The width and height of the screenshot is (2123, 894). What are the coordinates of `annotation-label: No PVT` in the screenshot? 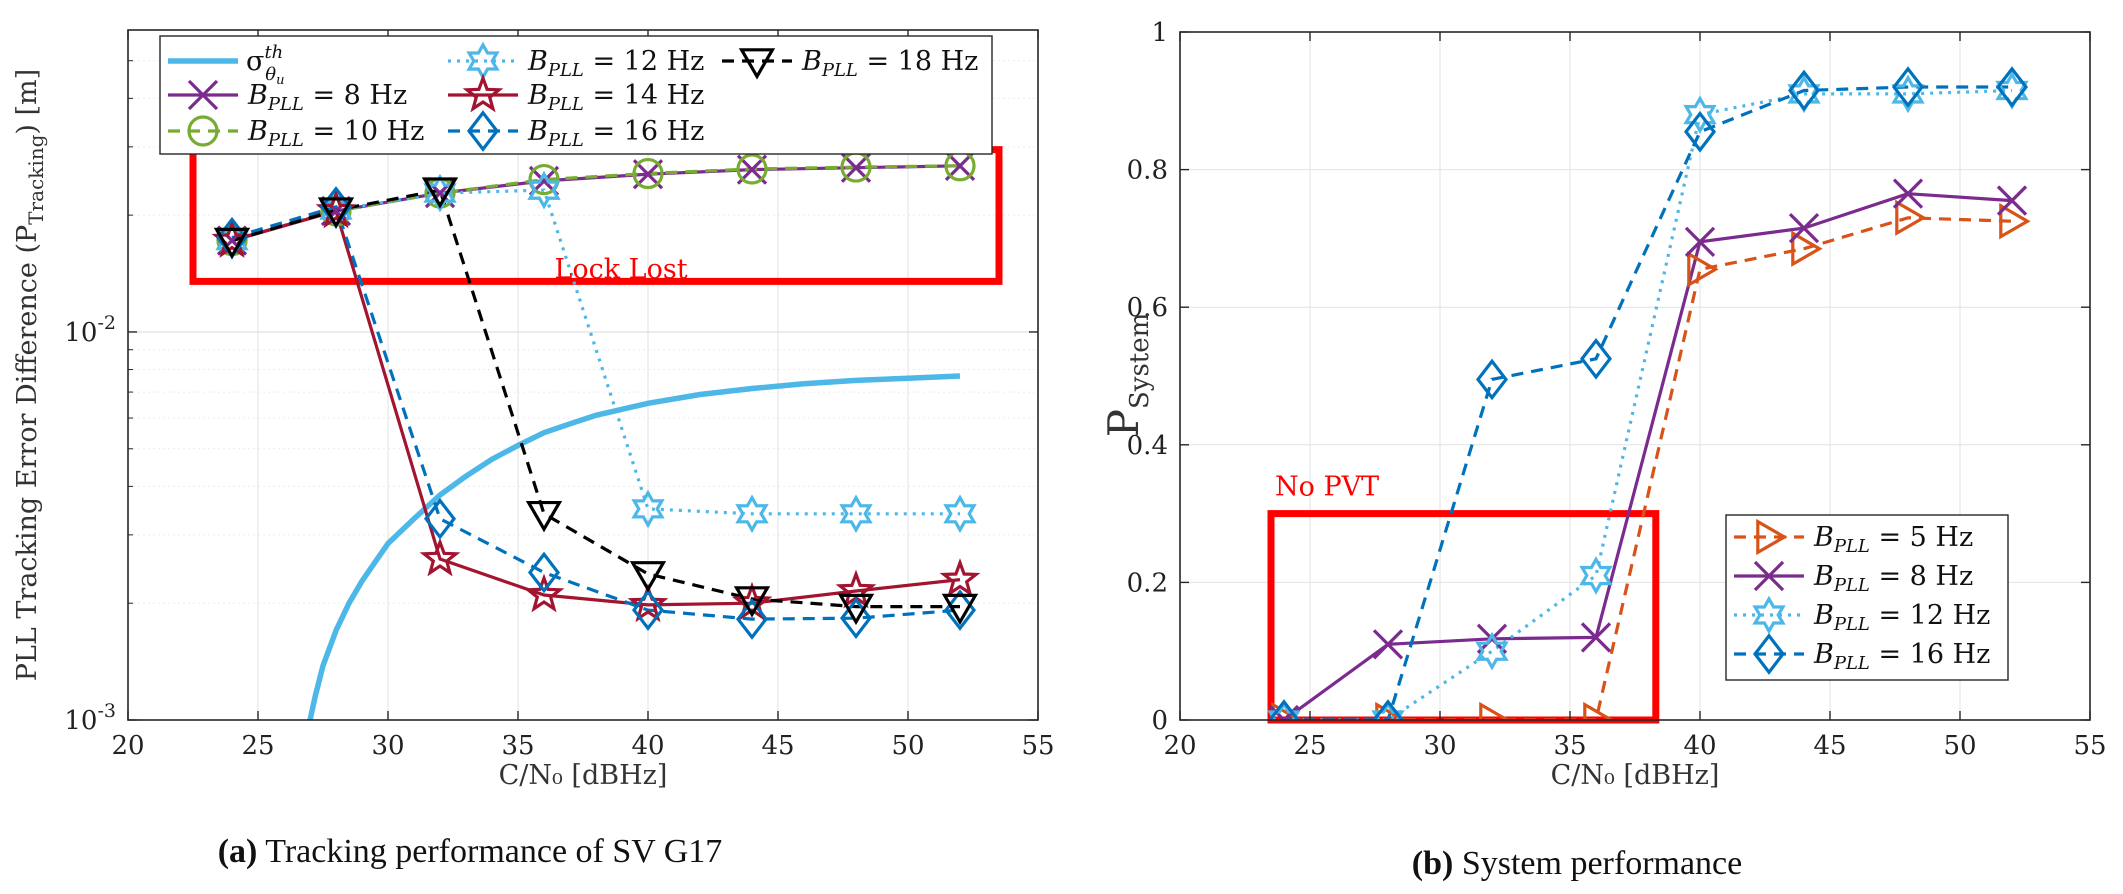 It's located at (1327, 487).